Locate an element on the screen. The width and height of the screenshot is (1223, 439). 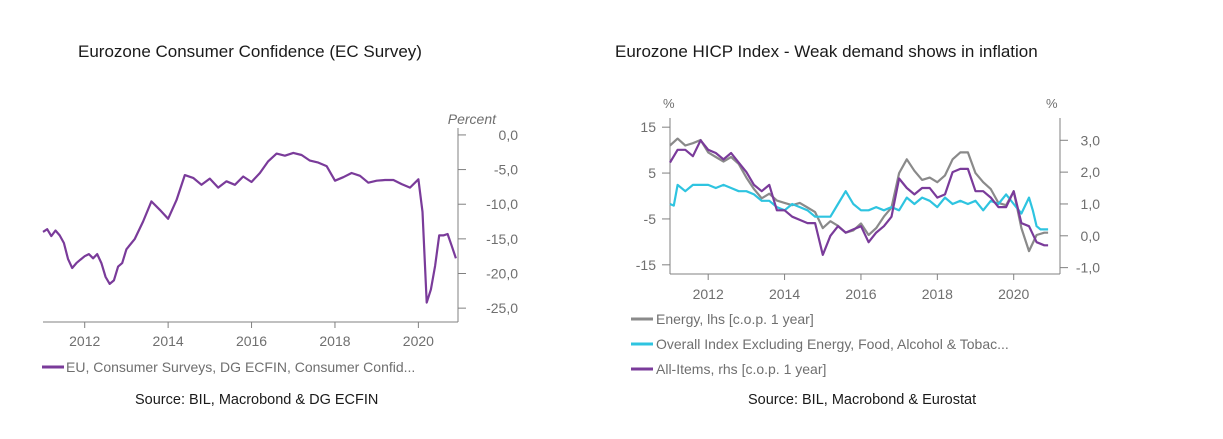
chart2-legend-label-energy: Energy, lhs [c.o.p. 1 year] is located at coordinates (735, 319).